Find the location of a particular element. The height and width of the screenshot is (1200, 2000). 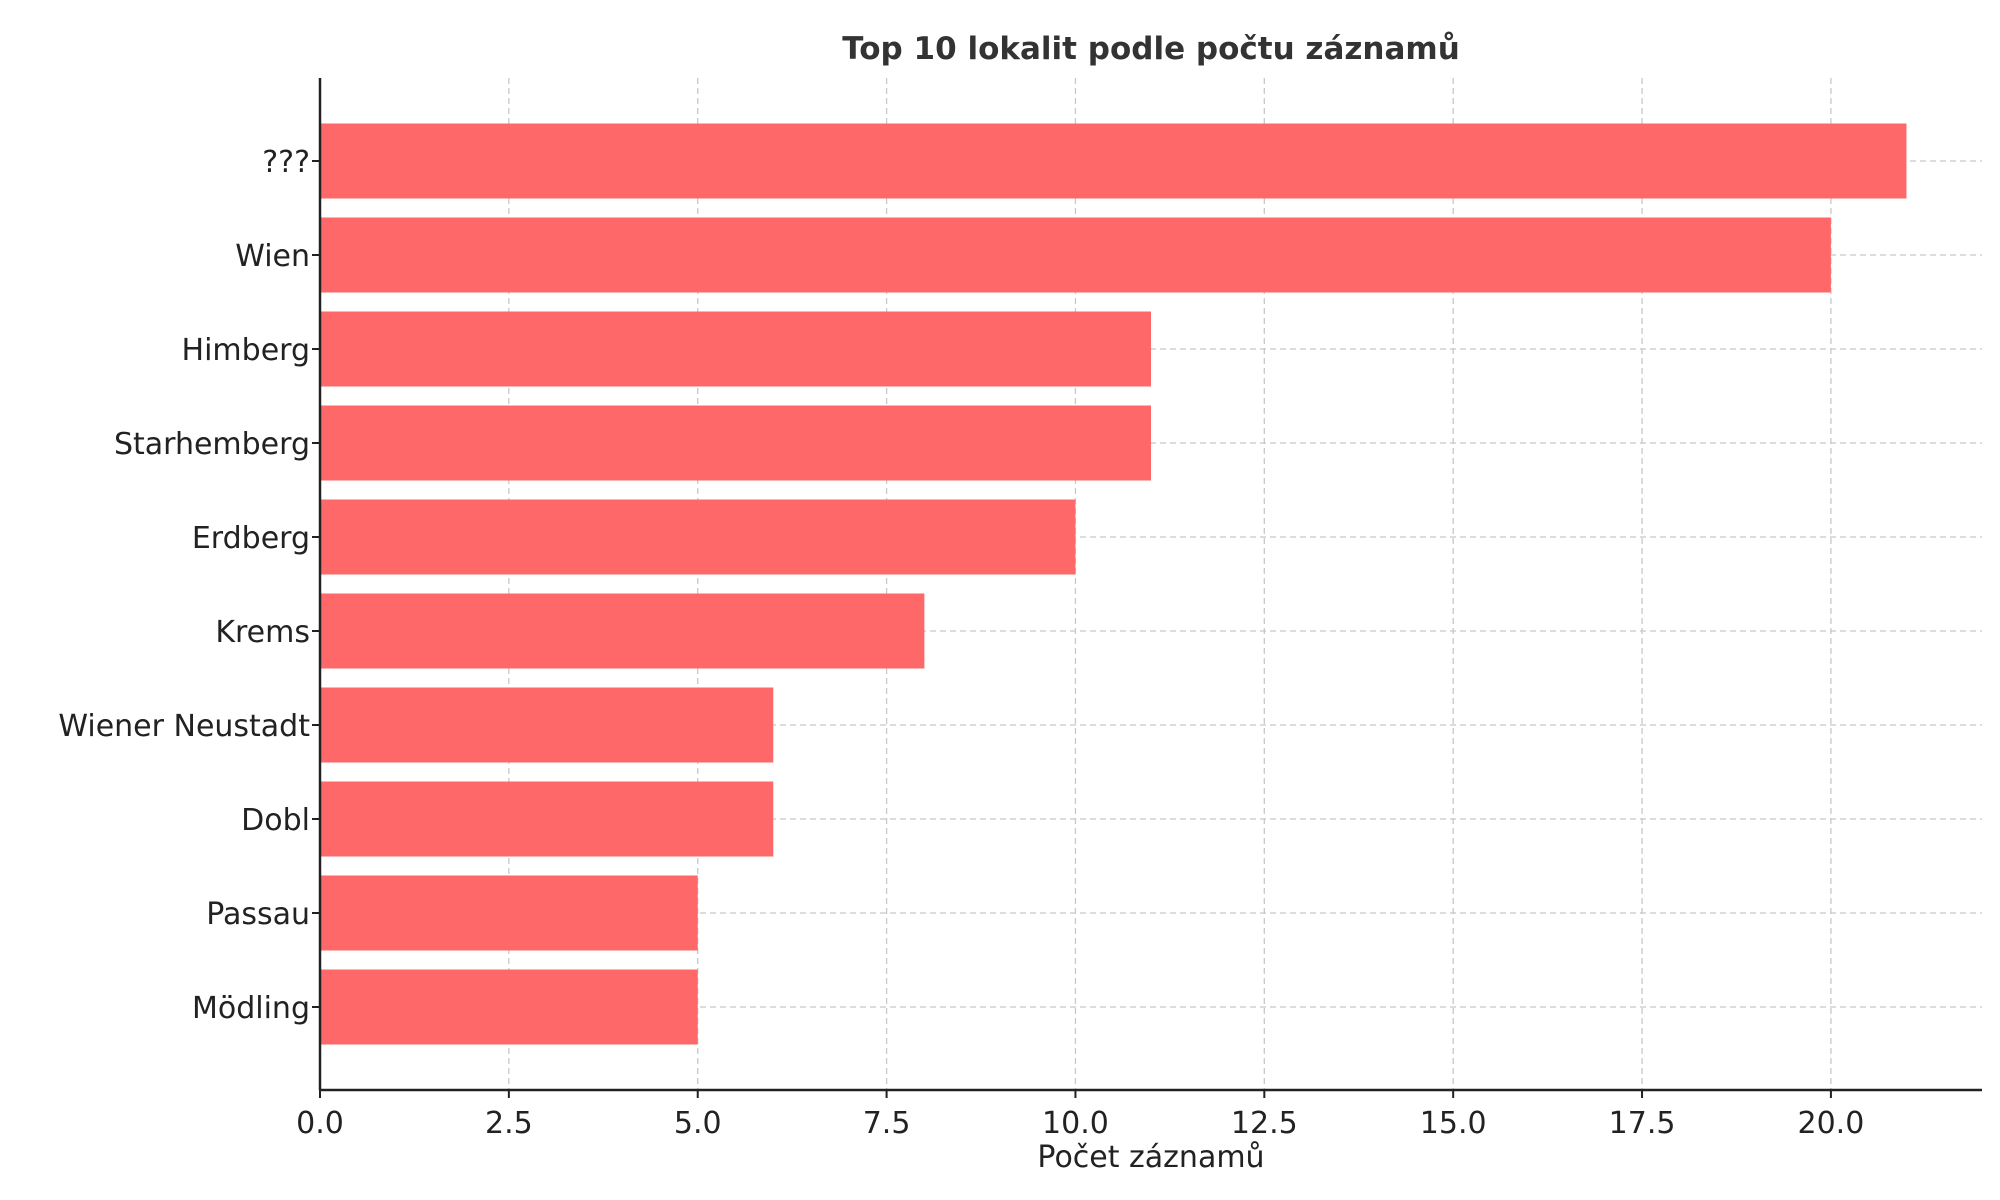

y-tick-label: Mödling is located at coordinates (251, 1008).